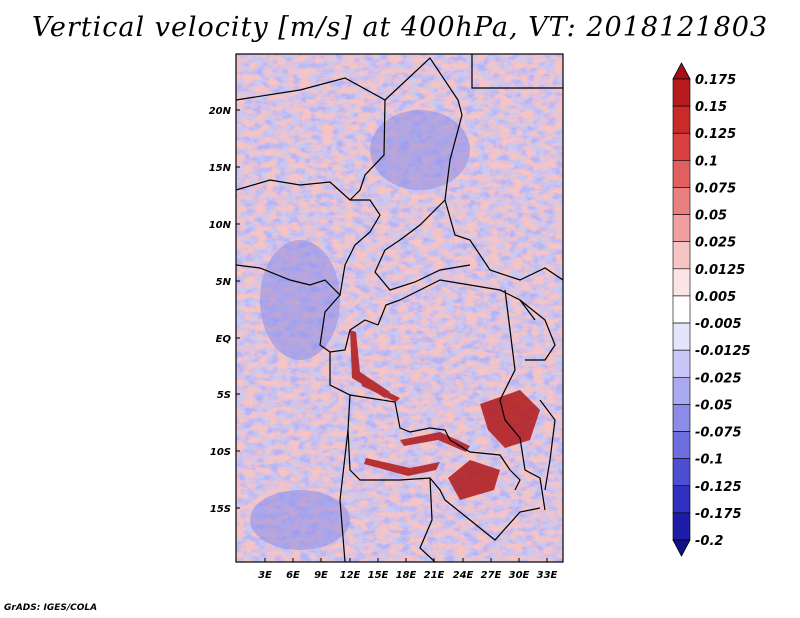 The height and width of the screenshot is (618, 800). Describe the element at coordinates (713, 405) in the screenshot. I see `colorbar-label: -0.05` at that location.